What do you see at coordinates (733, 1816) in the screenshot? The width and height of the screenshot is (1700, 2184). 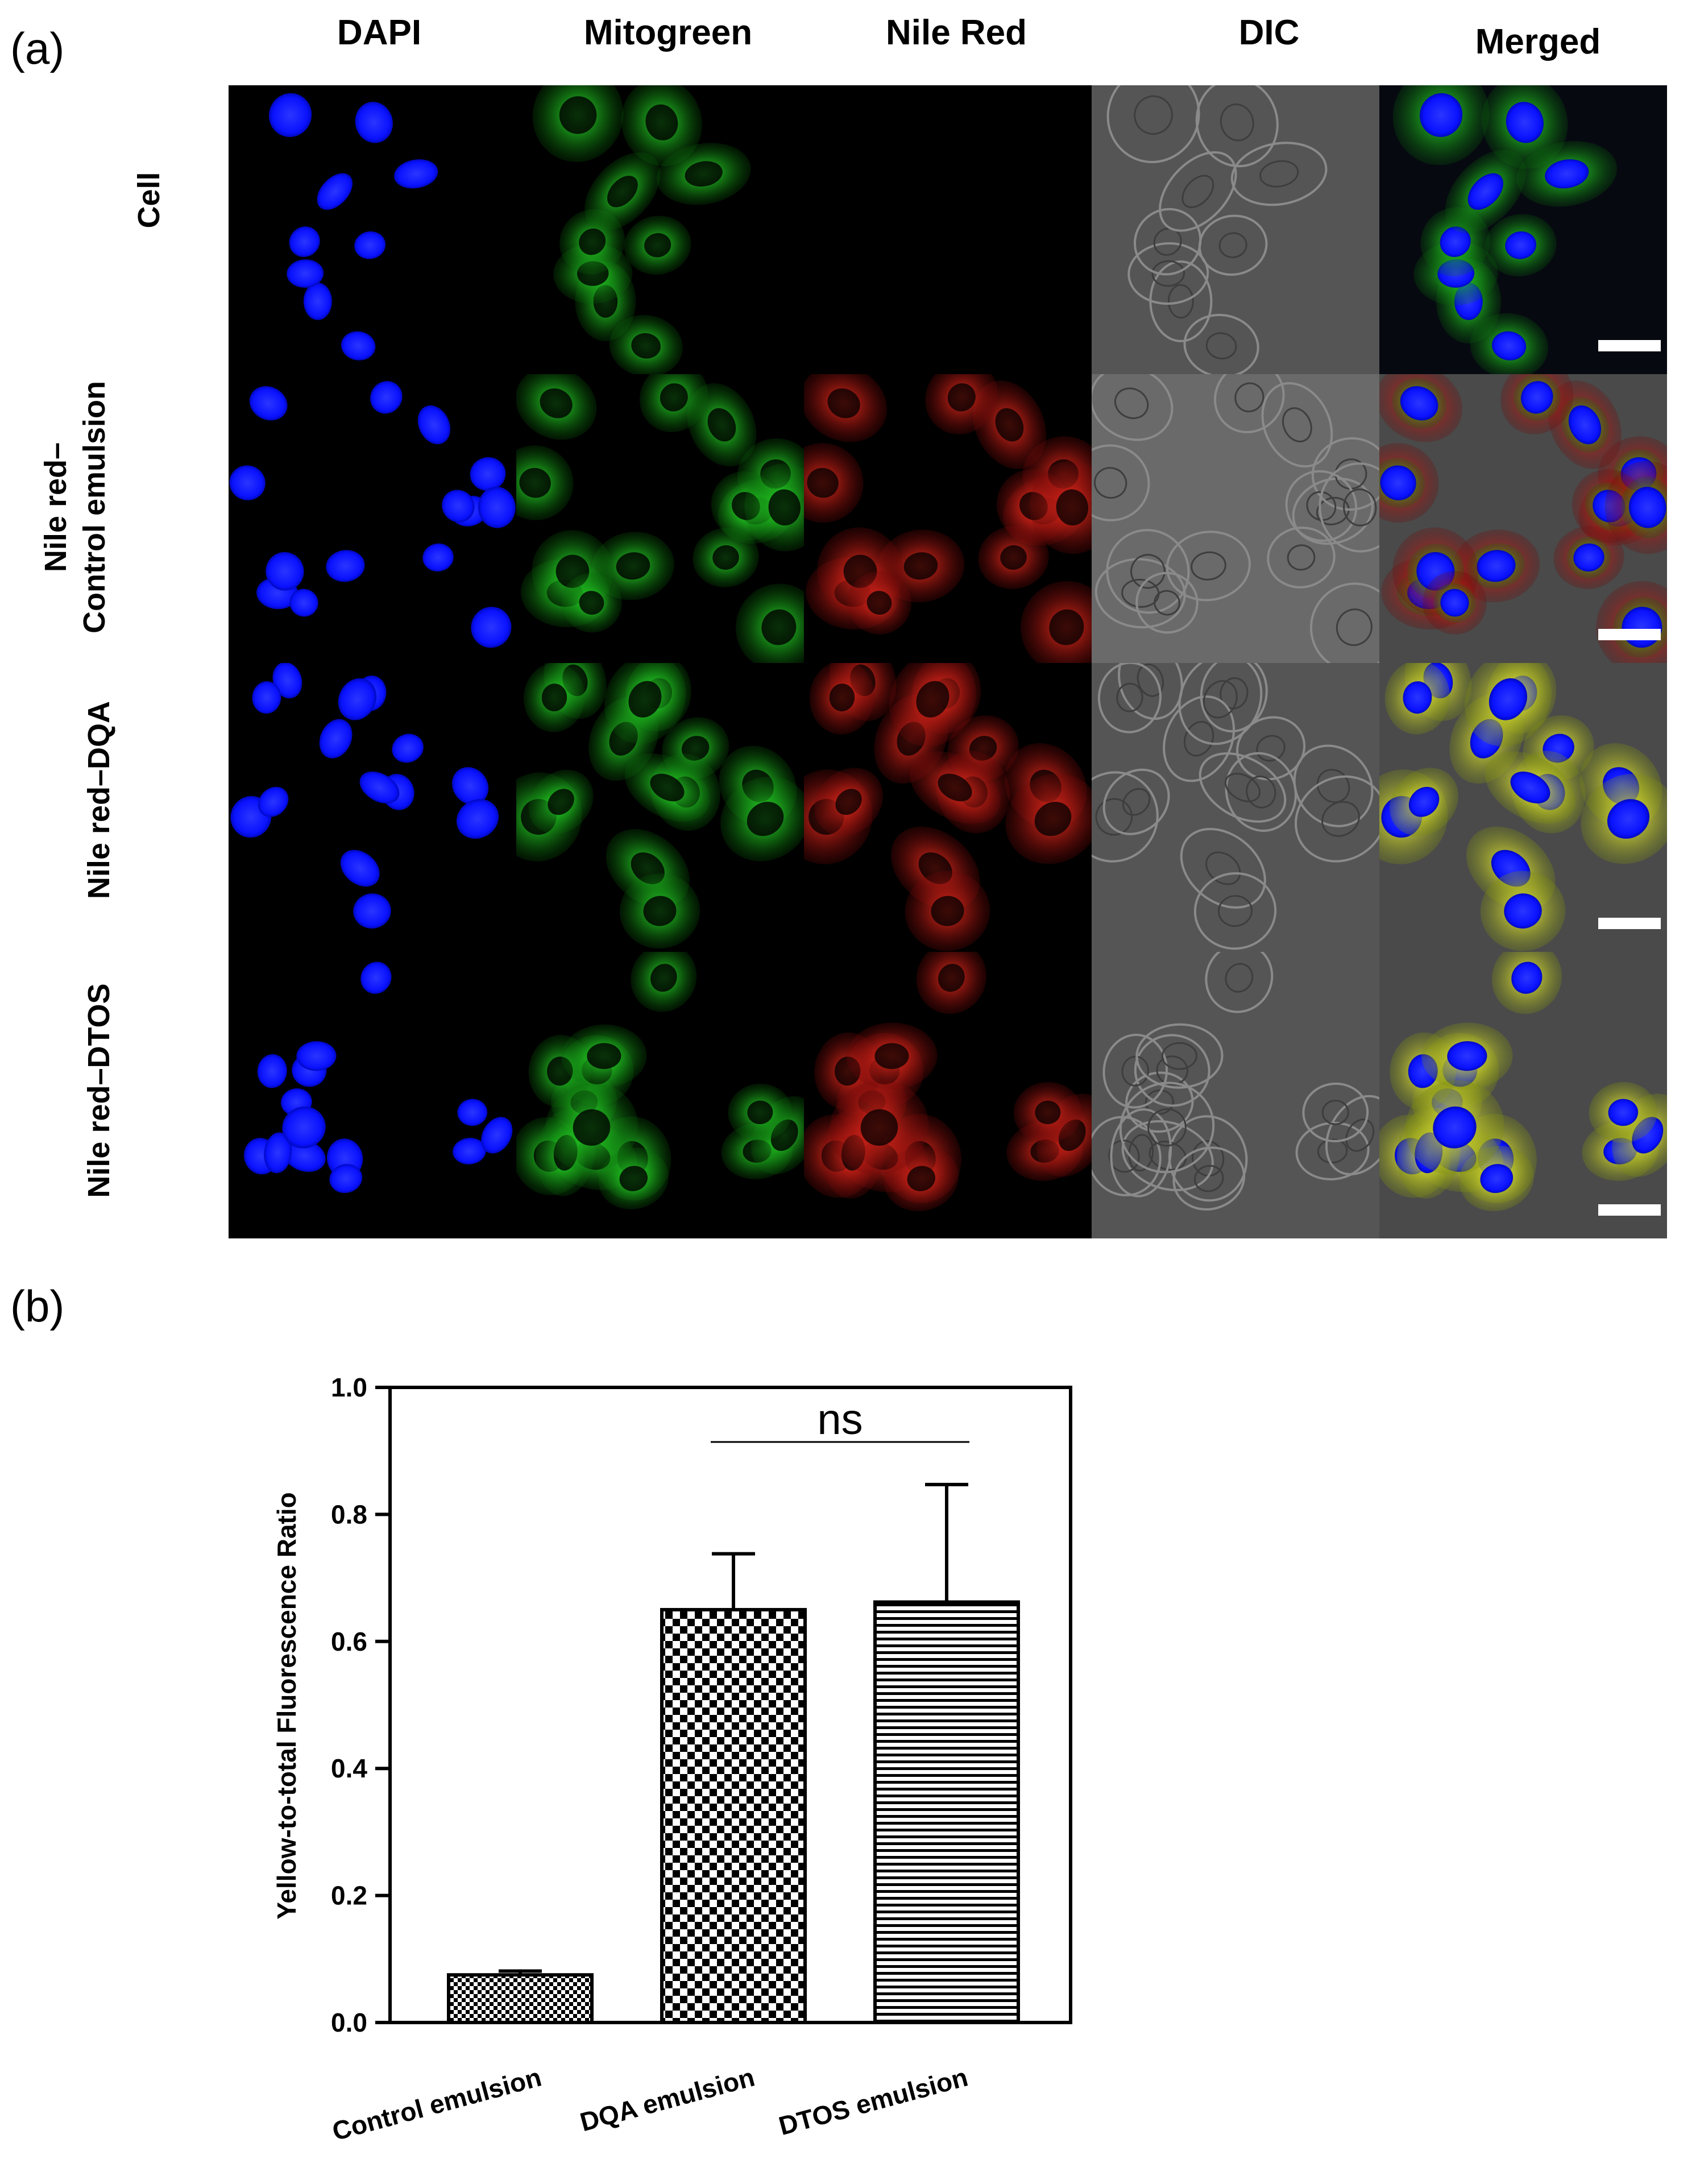 I see `bar-dqa-emulsion` at bounding box center [733, 1816].